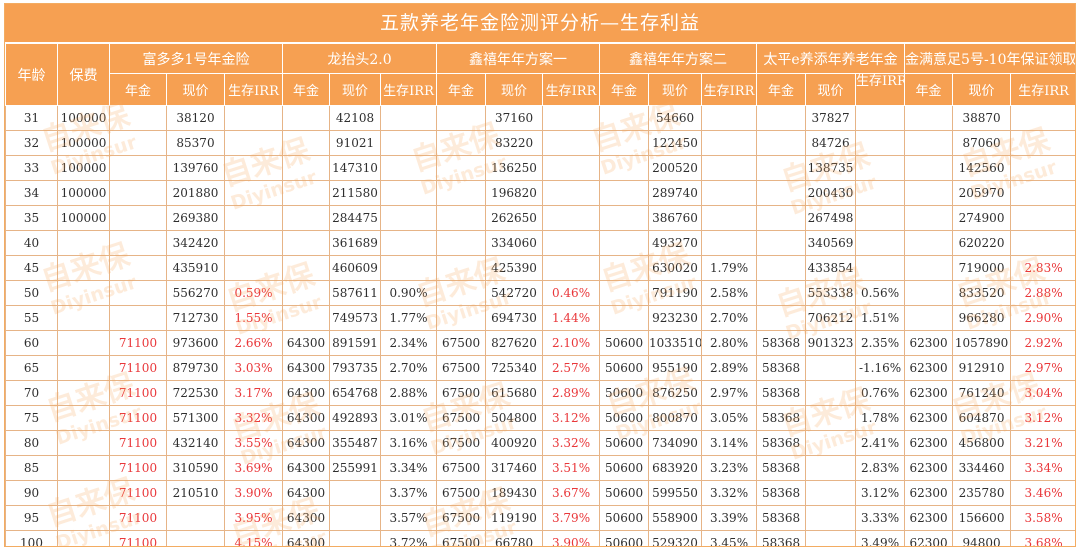  I want to click on value-cell: 334460, so click(982, 468).